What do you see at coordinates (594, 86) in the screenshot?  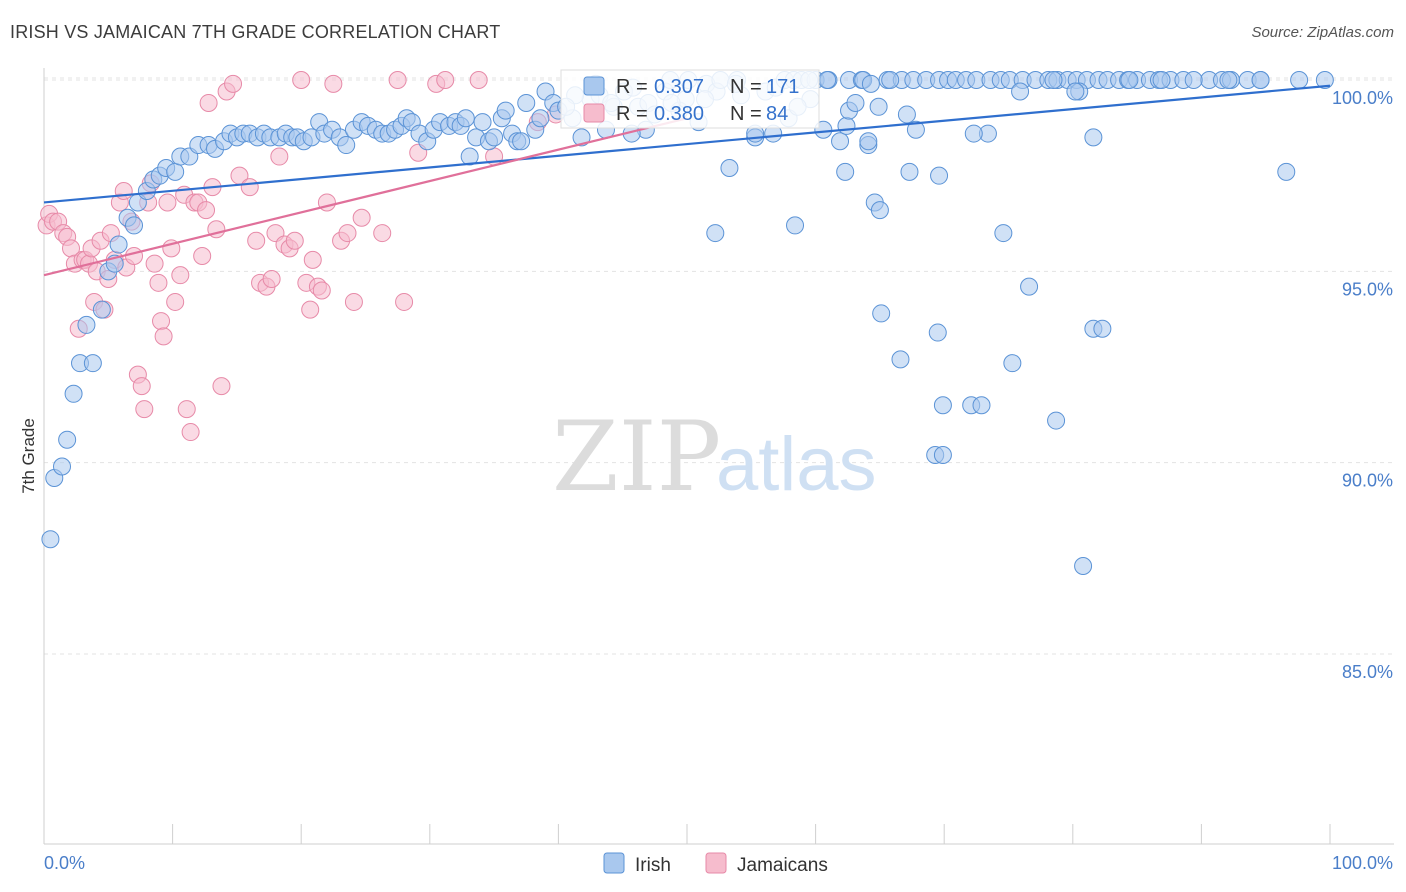 I see `legend-irish-swatch` at bounding box center [594, 86].